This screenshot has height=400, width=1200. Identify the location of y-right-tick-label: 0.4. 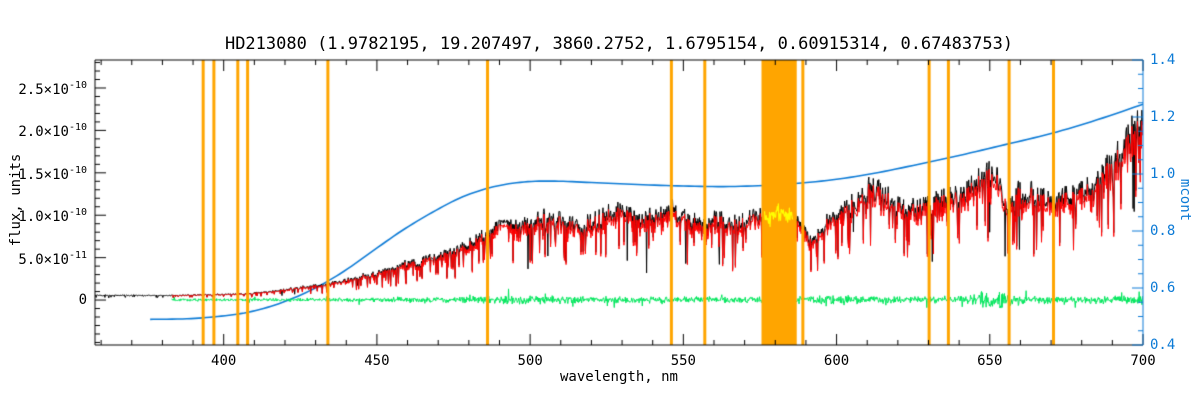
(1163, 345).